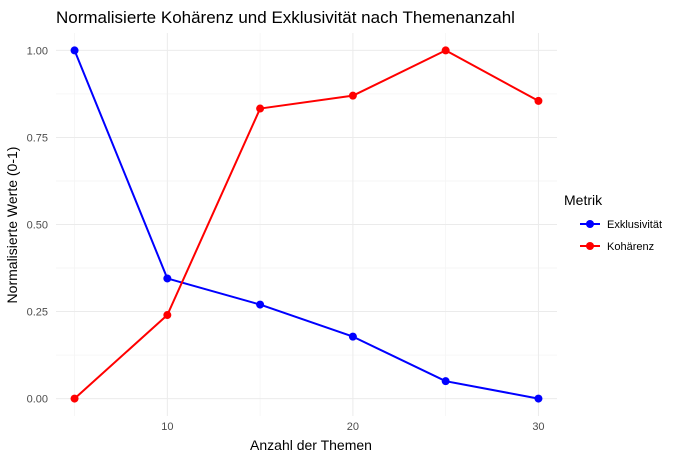 The image size is (683, 460). Describe the element at coordinates (37, 51) in the screenshot. I see `y-tick-label: 1.00` at that location.